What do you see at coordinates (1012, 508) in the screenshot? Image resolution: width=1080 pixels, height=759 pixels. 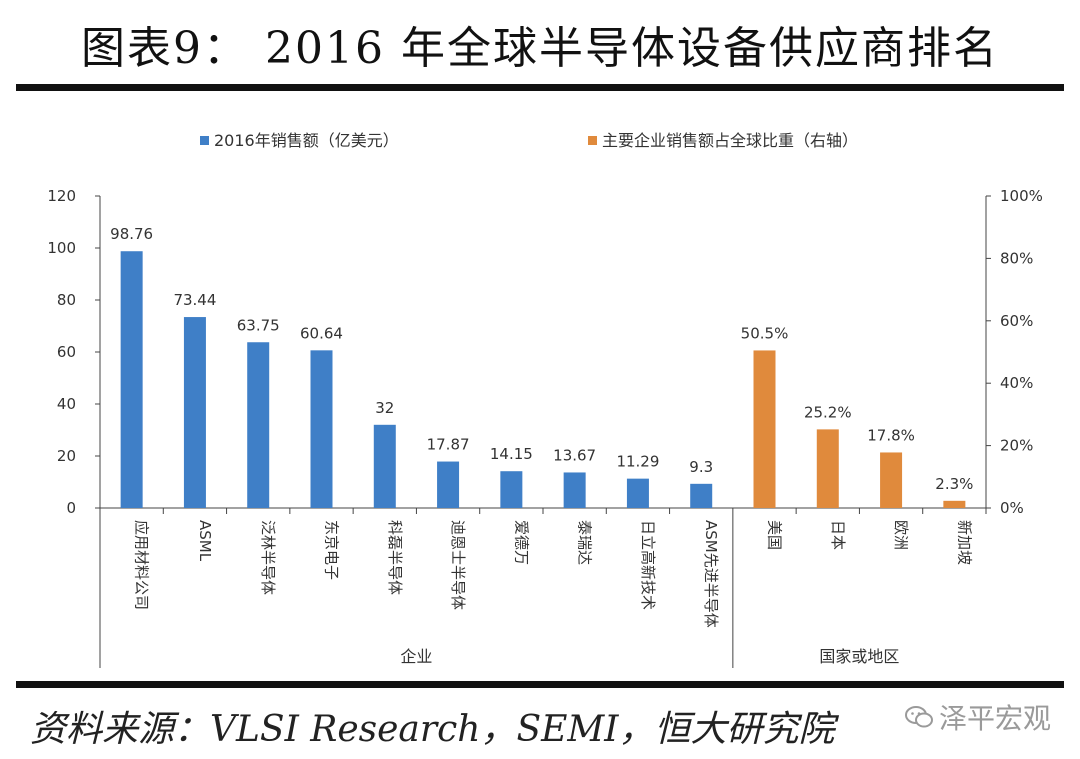 I see `y-right-tick-label: 0%` at bounding box center [1012, 508].